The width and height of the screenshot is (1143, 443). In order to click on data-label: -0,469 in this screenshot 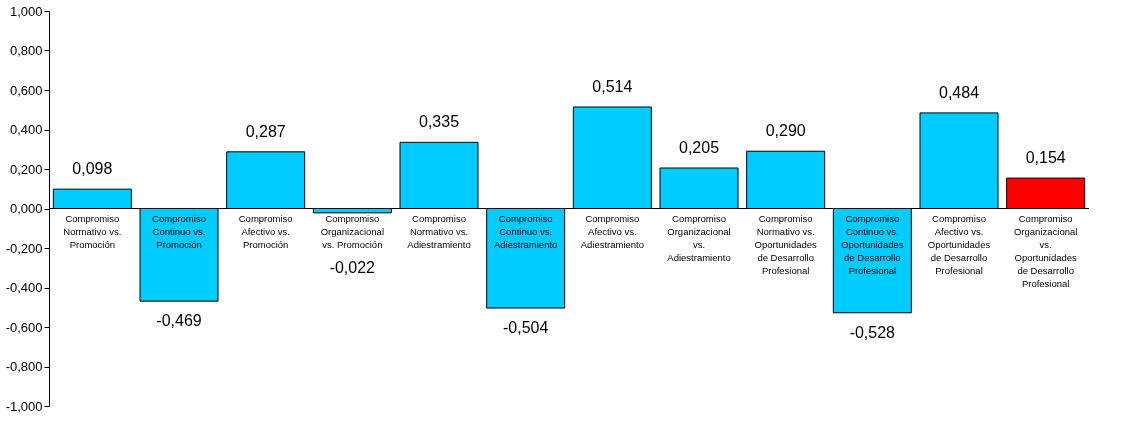, I will do `click(179, 321)`.